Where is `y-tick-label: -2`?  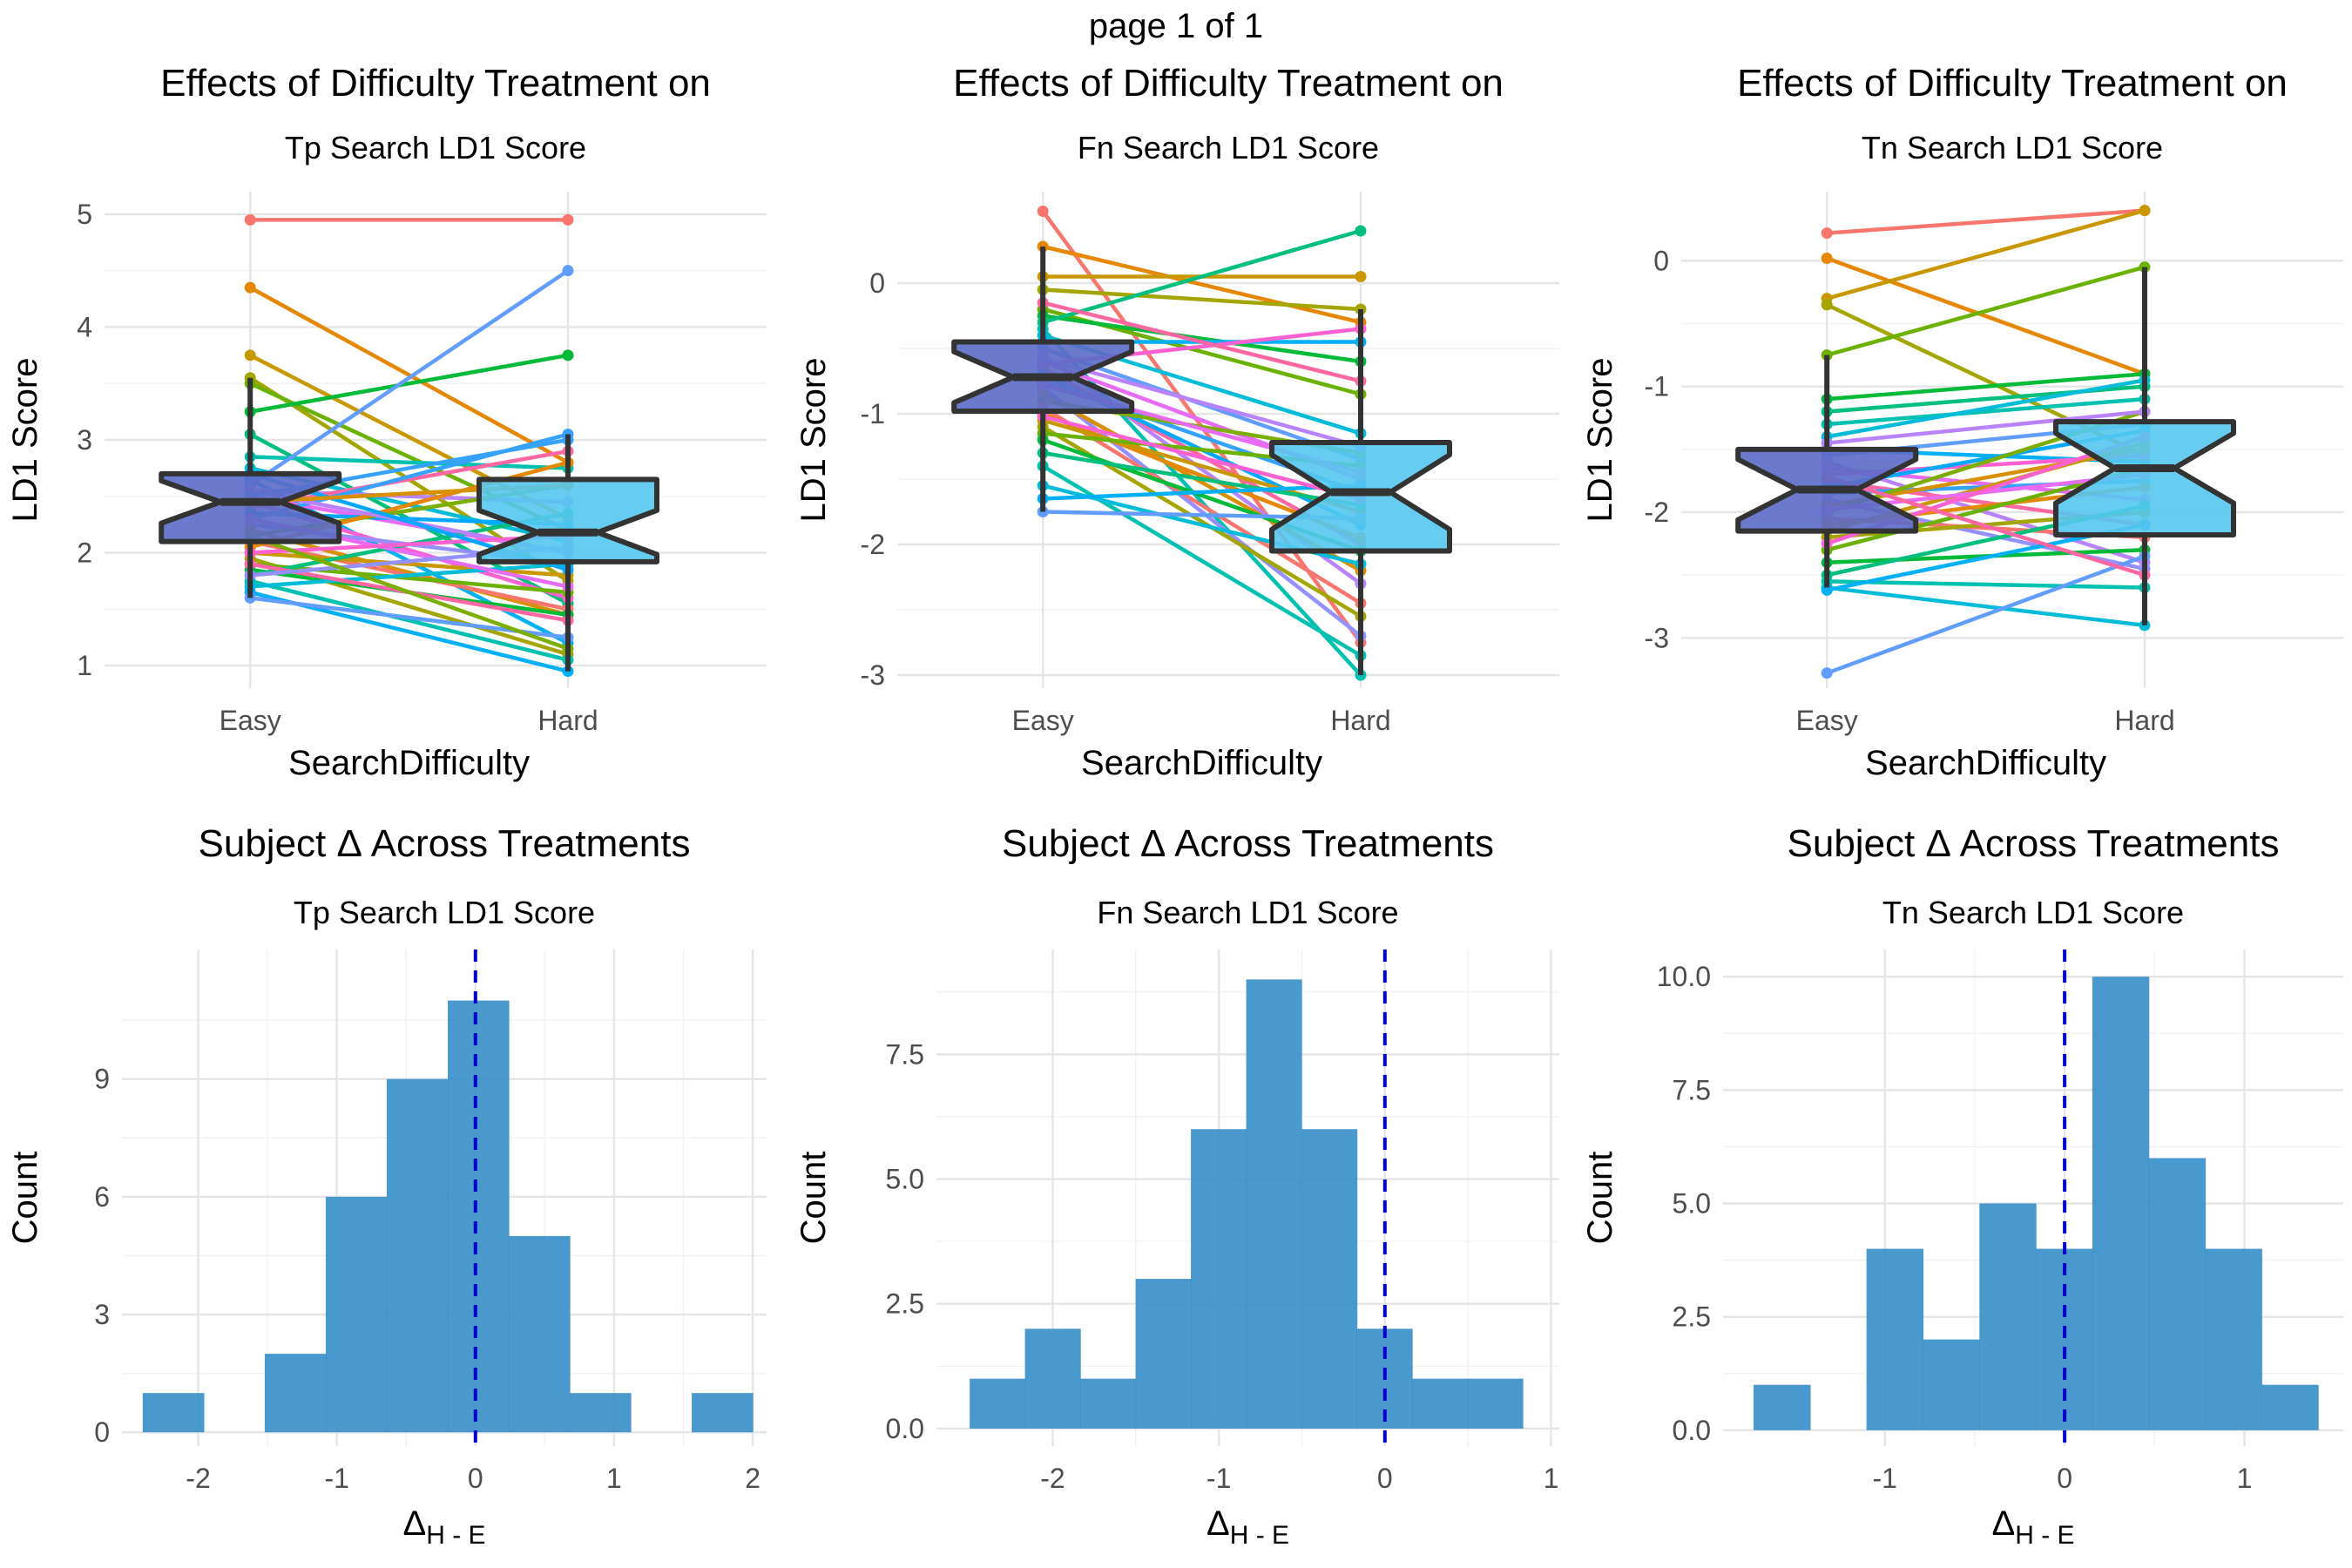
y-tick-label: -2 is located at coordinates (873, 544).